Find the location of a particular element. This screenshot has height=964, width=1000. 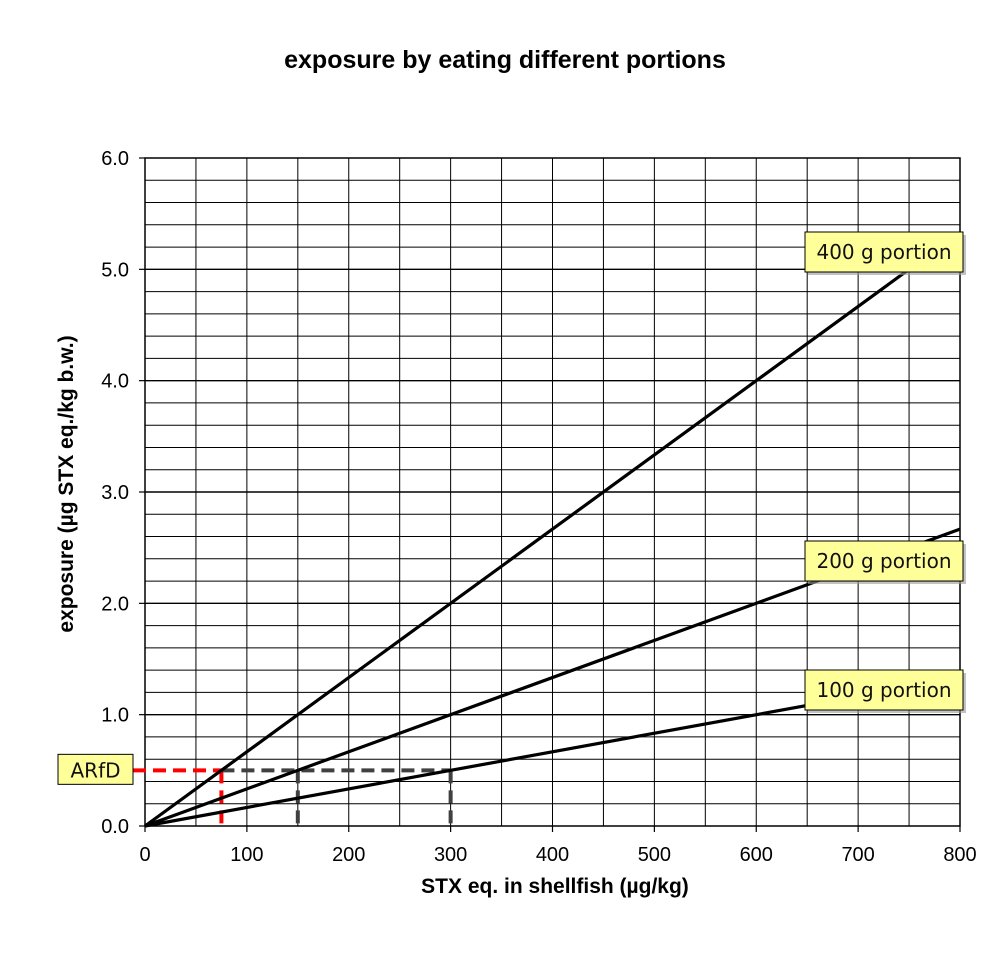

y-tick-label: 5.0 is located at coordinates (115, 270).